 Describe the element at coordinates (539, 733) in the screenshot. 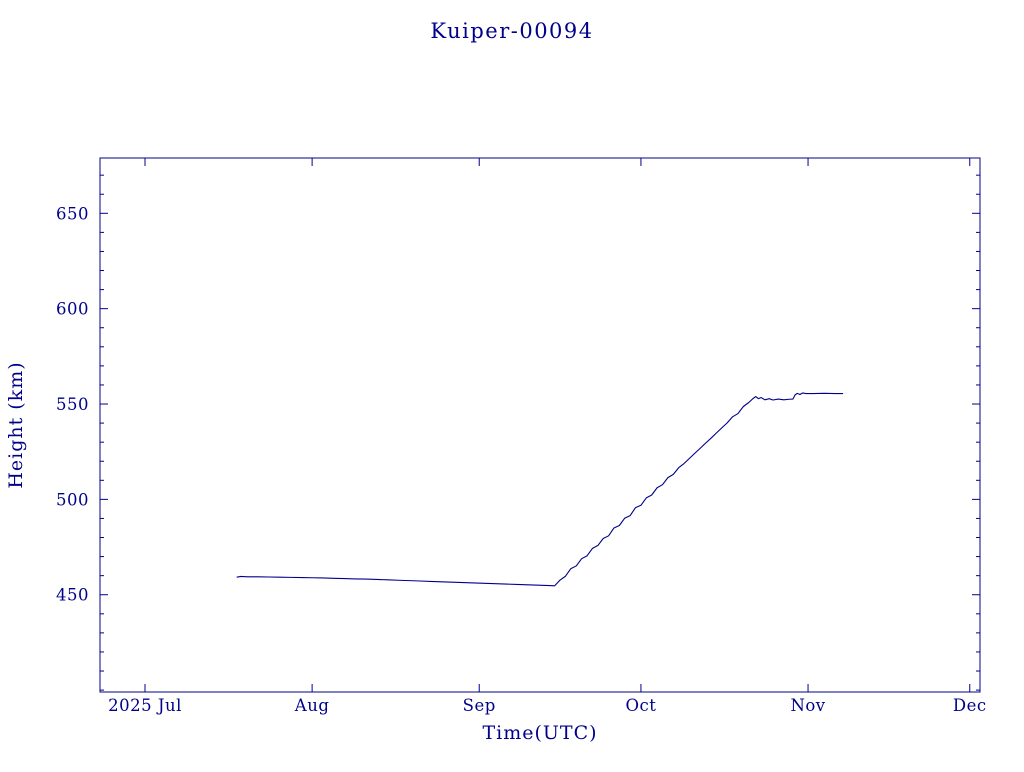

I see `x-axis-label: Time(UTC)` at that location.